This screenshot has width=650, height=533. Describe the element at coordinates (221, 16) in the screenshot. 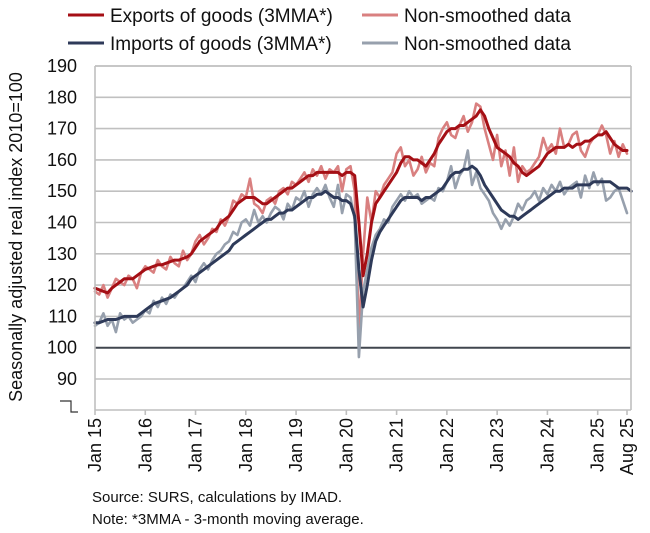

I see `legend-label-exports-3mma: Exports of goods (3MMA*)` at that location.